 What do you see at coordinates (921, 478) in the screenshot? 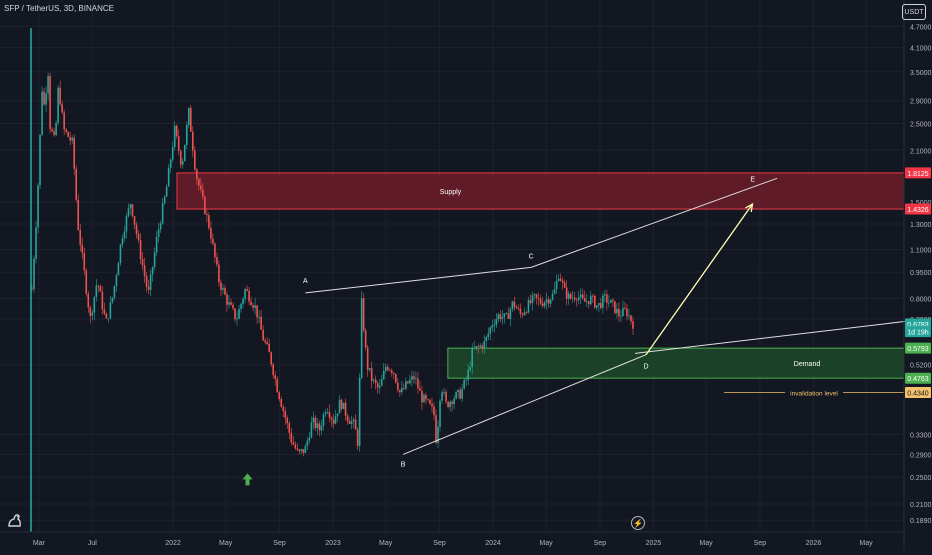
I see `y-tick-label: 0.2500` at bounding box center [921, 478].